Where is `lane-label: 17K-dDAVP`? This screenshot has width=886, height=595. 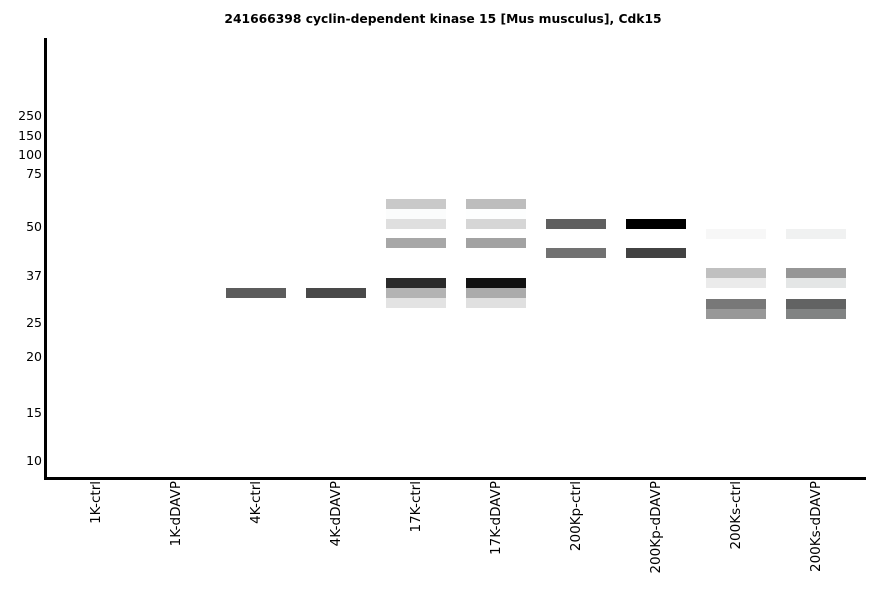 lane-label: 17K-dDAVP is located at coordinates (496, 518).